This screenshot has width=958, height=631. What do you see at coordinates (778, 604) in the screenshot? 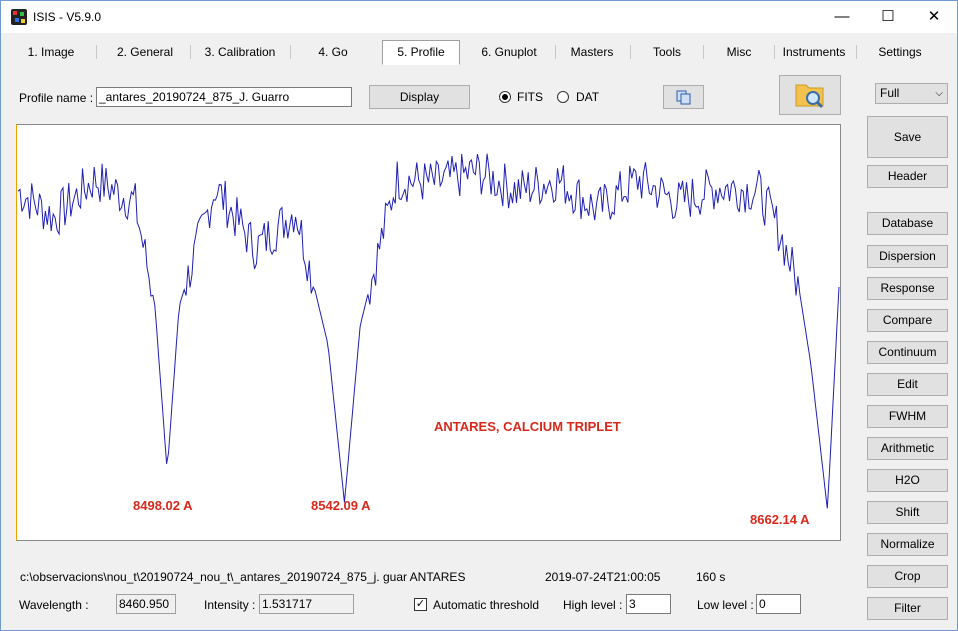
I see `low-level-input: 0` at bounding box center [778, 604].